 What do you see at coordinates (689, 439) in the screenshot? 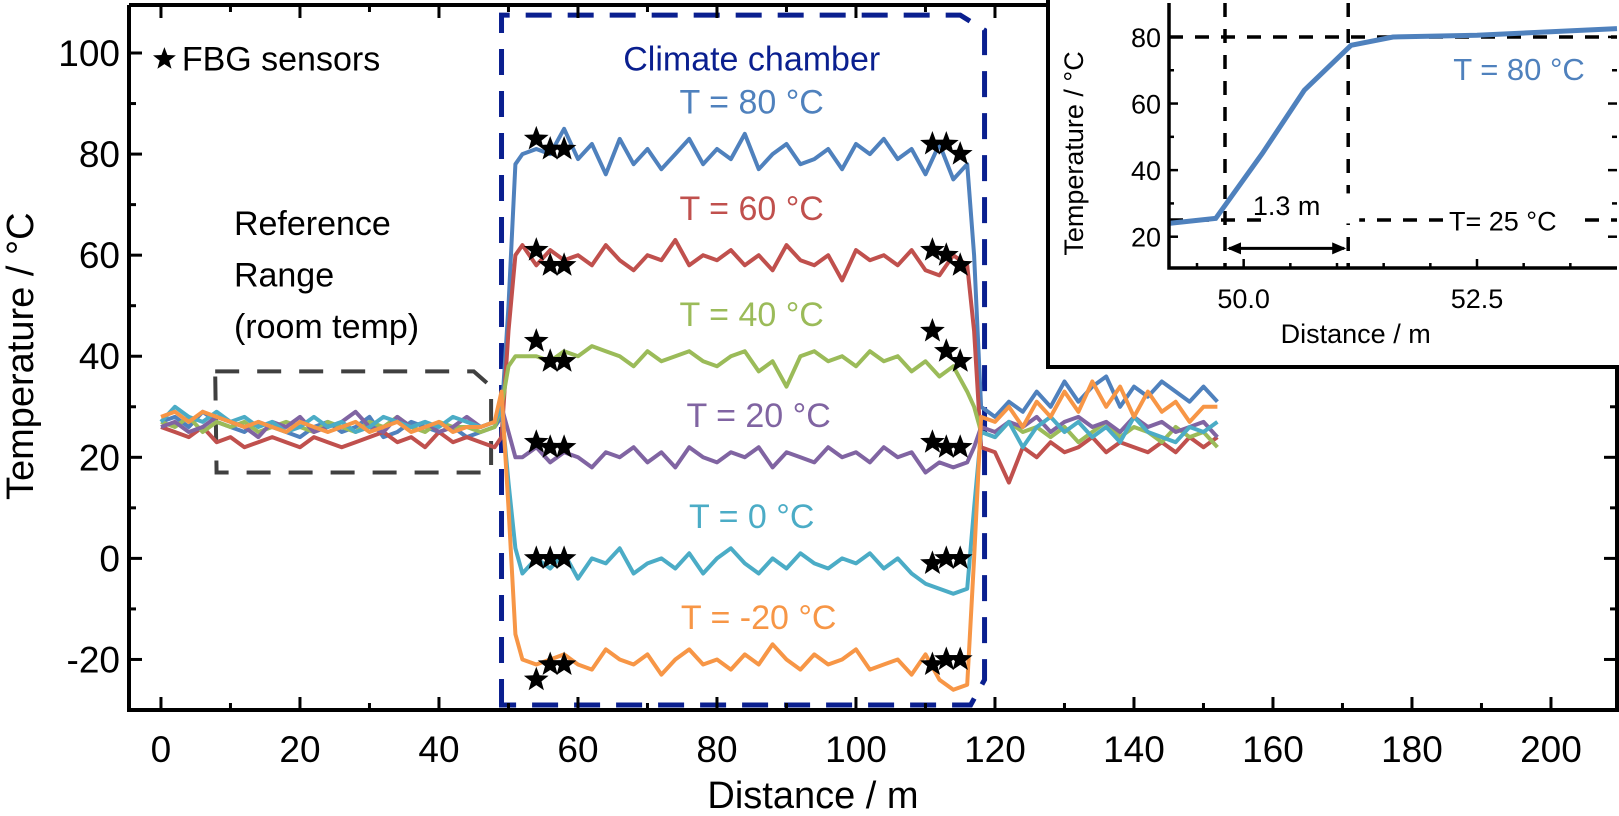
I see `series-line` at bounding box center [689, 439].